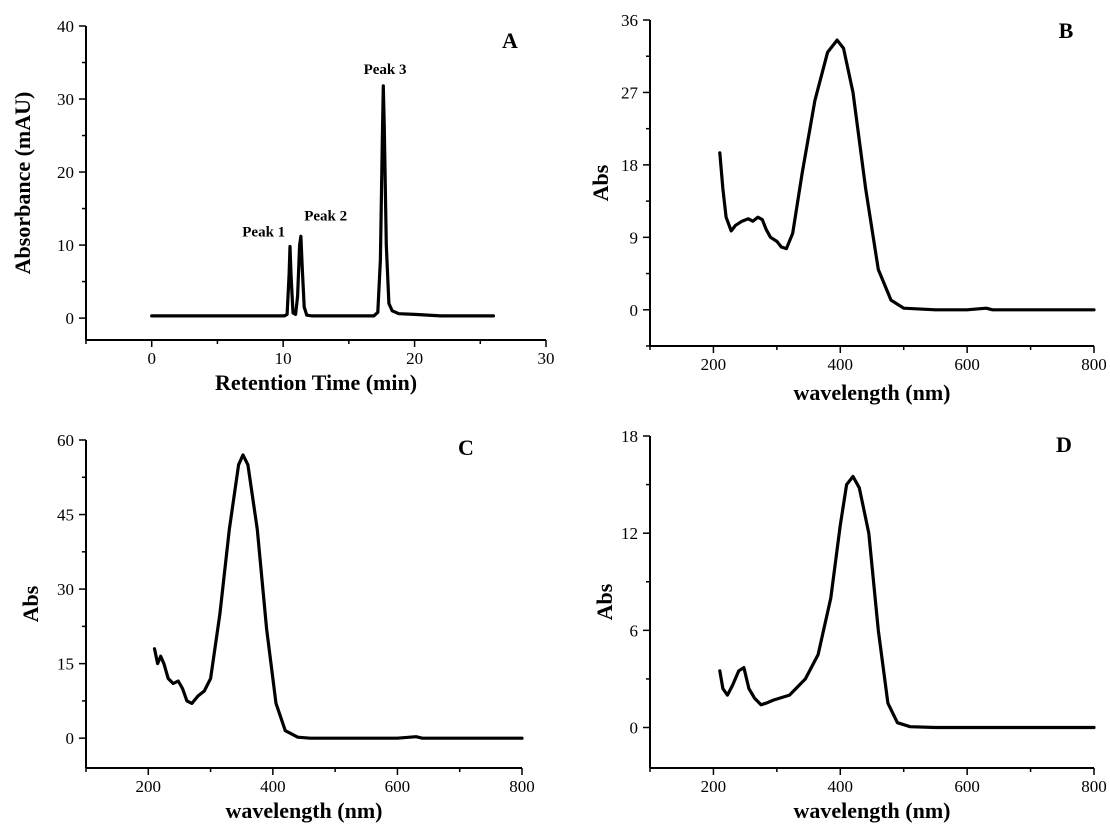 The height and width of the screenshot is (826, 1110). What do you see at coordinates (65, 664) in the screenshot?
I see `y-tick-label: 15` at bounding box center [65, 664].